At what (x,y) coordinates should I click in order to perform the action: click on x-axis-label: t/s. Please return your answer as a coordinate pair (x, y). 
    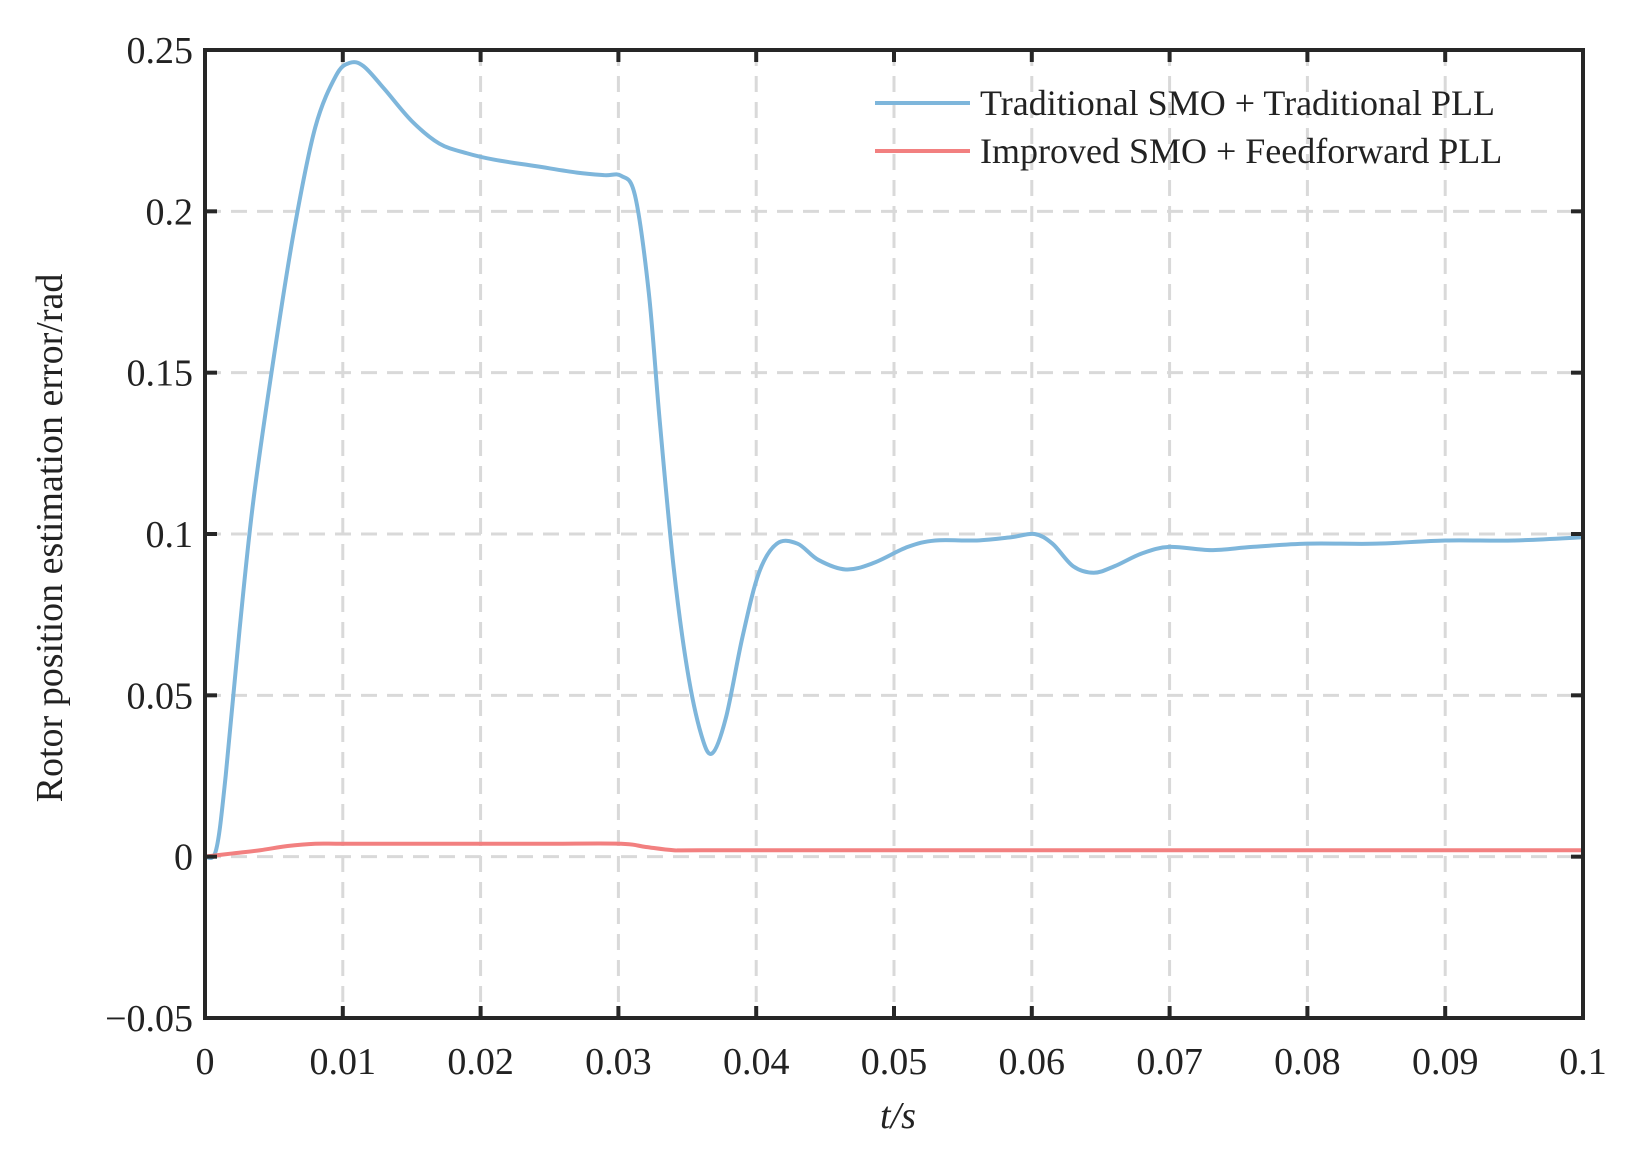
    Looking at the image, I should click on (898, 1116).